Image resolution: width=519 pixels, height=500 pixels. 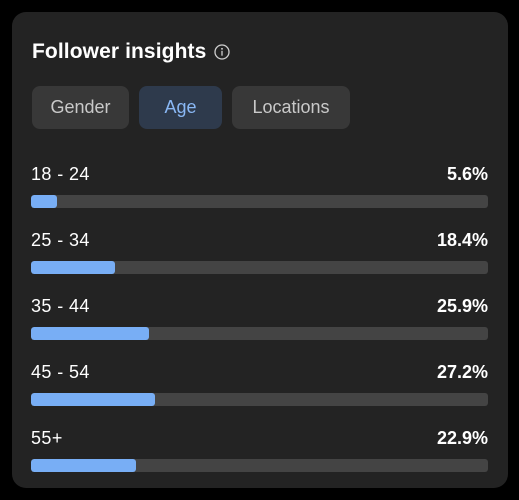 I want to click on card-header: Follower insights, so click(x=131, y=52).